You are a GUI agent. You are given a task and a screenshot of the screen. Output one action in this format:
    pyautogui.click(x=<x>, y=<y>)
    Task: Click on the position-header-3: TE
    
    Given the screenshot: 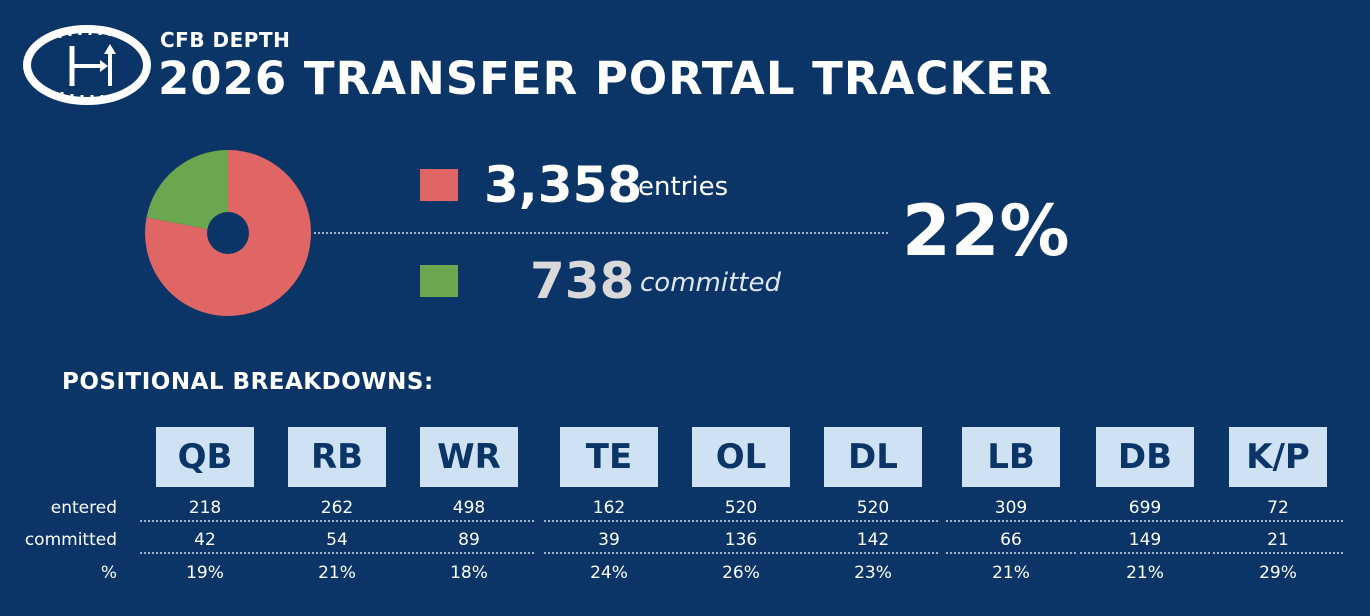 What is the action you would take?
    pyautogui.click(x=609, y=457)
    